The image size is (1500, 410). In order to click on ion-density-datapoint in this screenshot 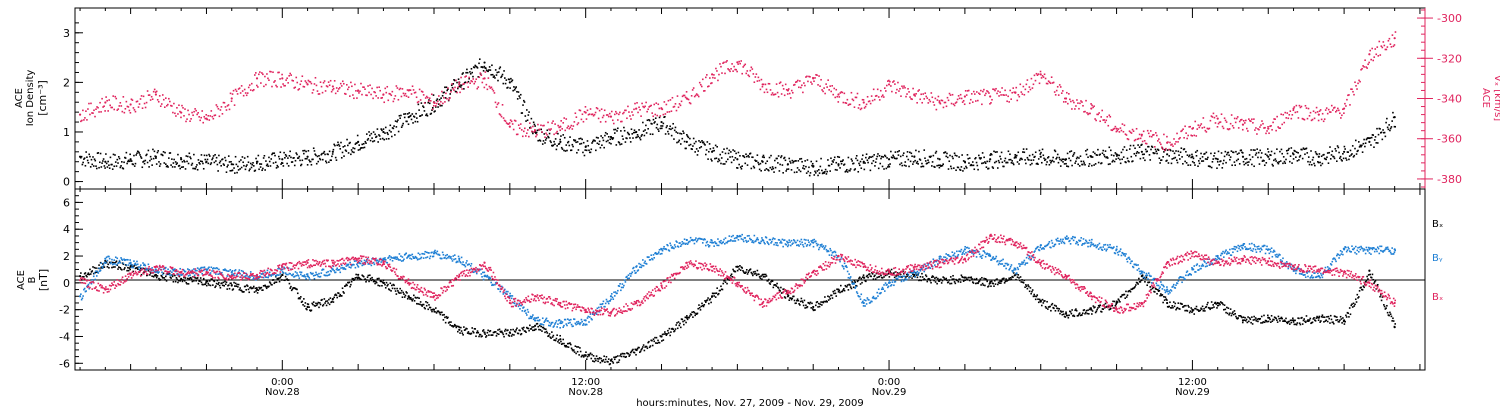, I will do `click(964, 161)`.